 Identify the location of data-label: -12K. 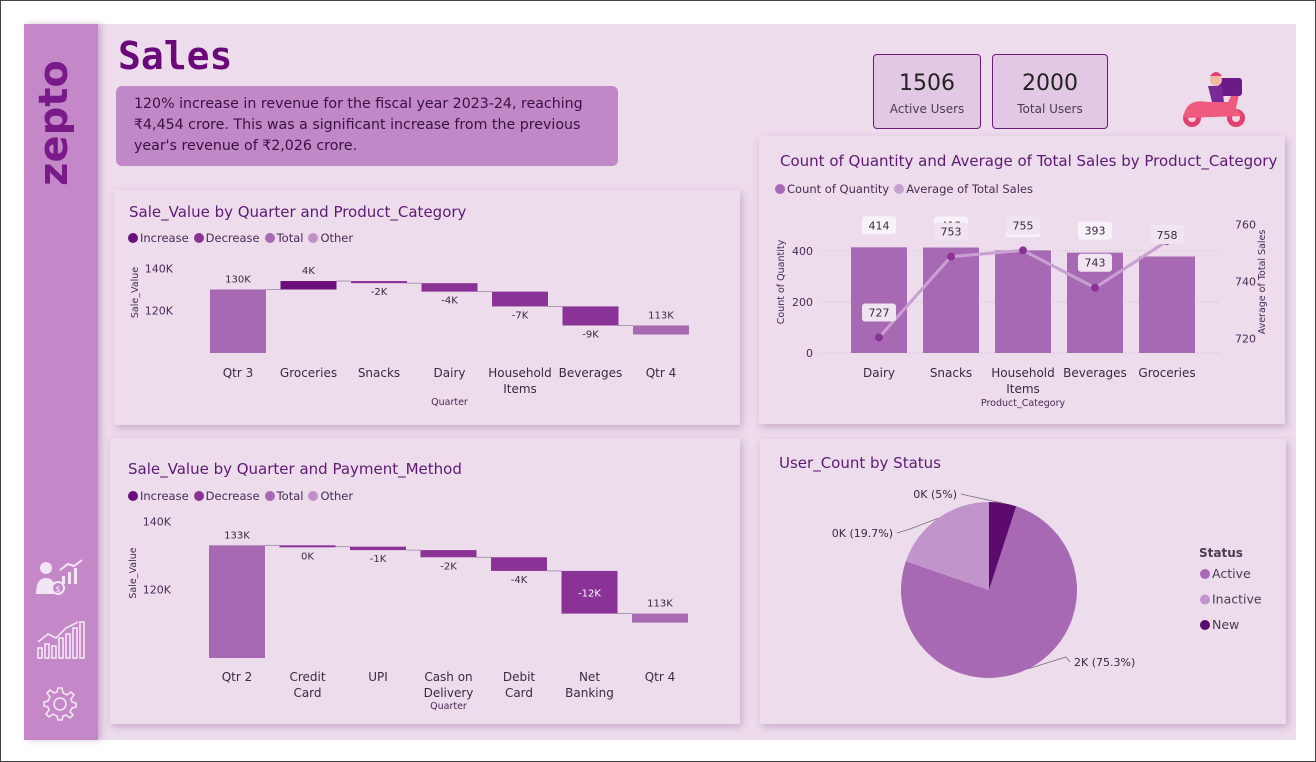
(589, 593).